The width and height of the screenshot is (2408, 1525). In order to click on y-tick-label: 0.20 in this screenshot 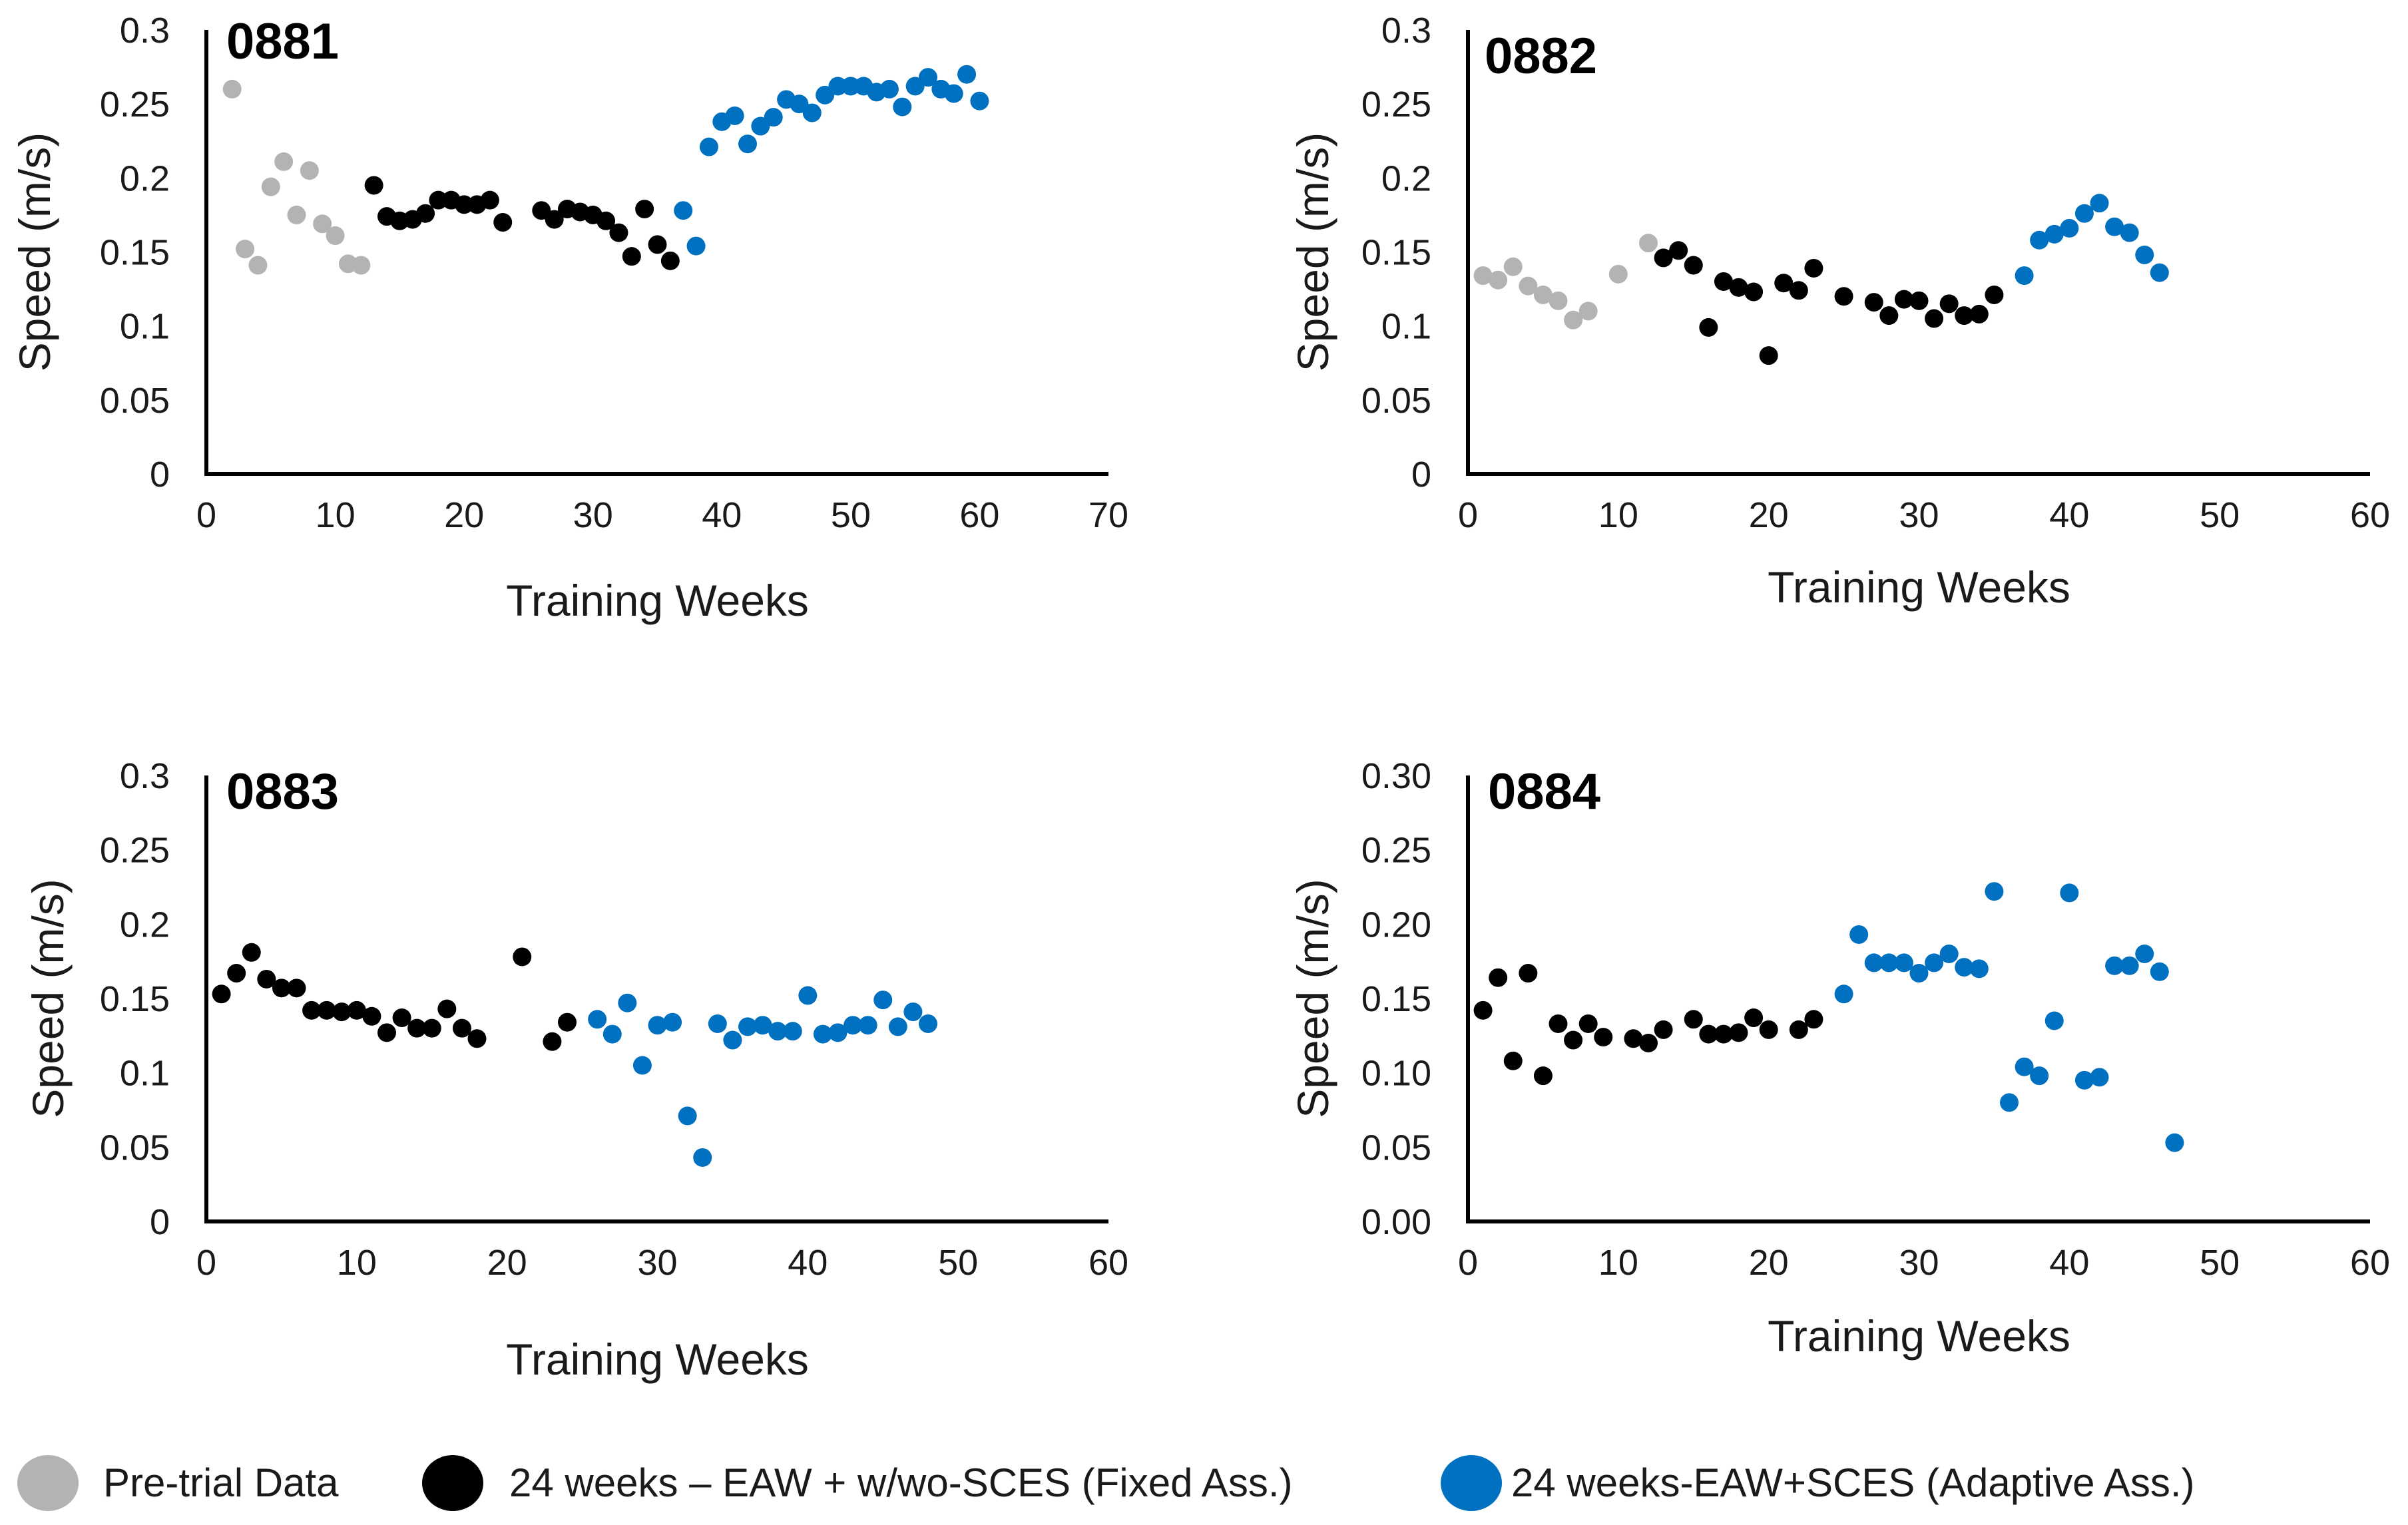, I will do `click(1396, 925)`.